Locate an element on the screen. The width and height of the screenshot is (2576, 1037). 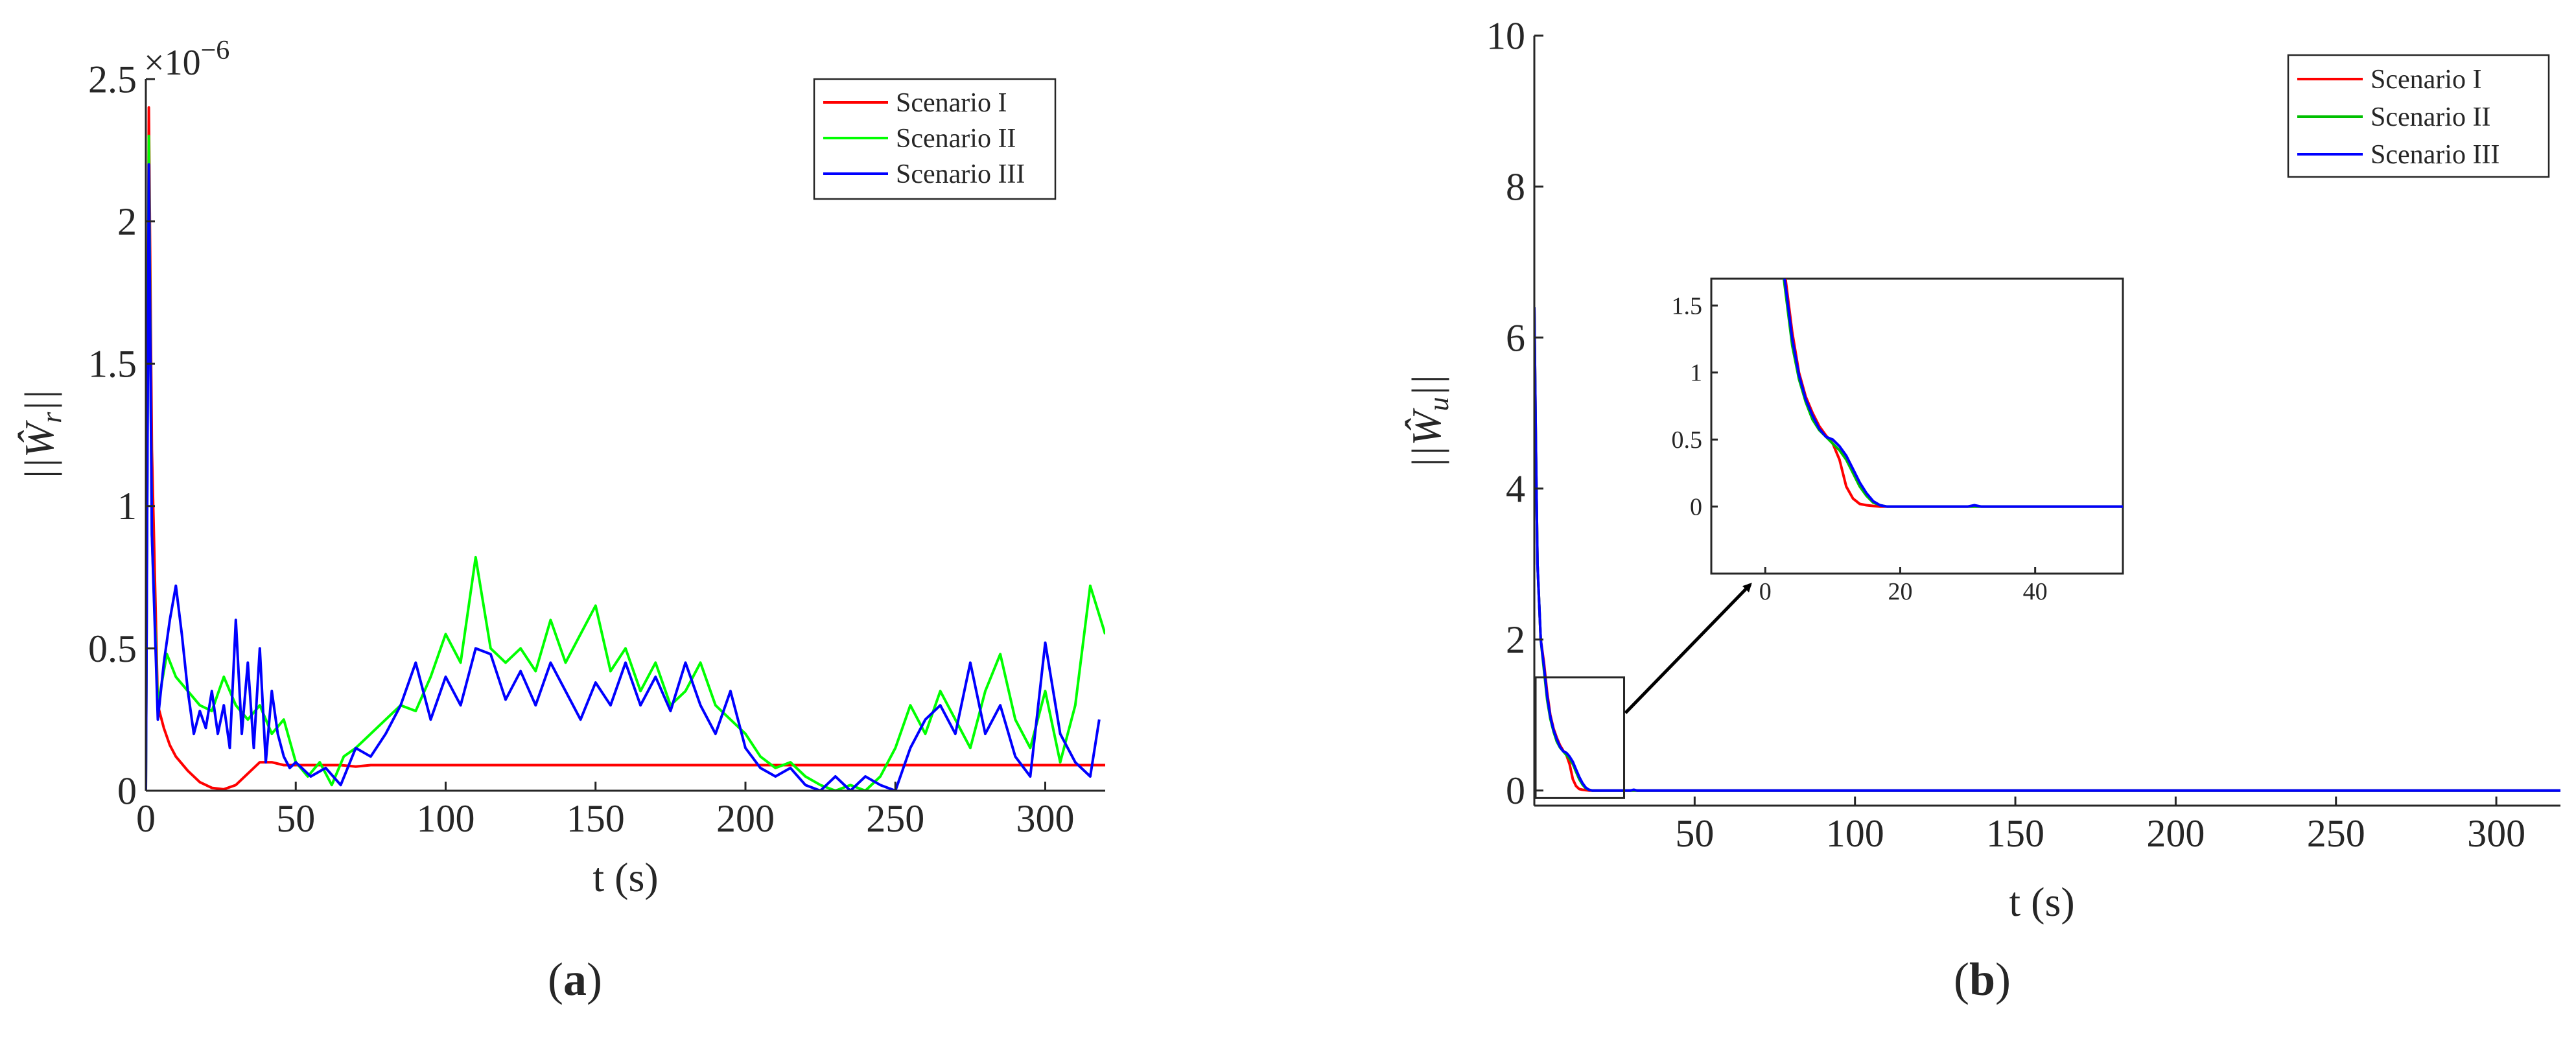
legend-a: Scenario I Scenario II Scenario III is located at coordinates (934, 139).